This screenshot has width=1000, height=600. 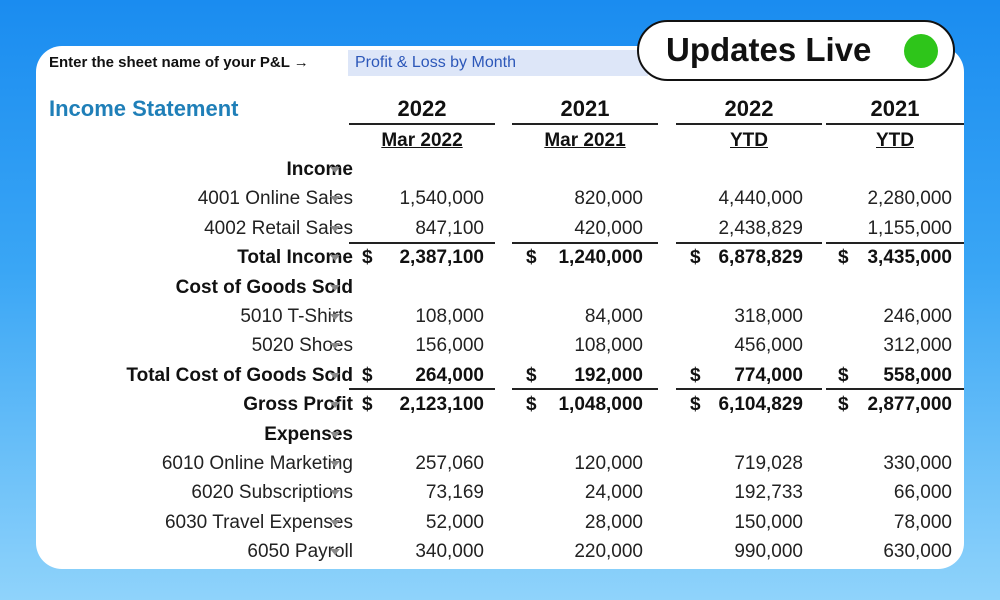 I want to click on table-cell: 4,440,000, so click(x=760, y=199).